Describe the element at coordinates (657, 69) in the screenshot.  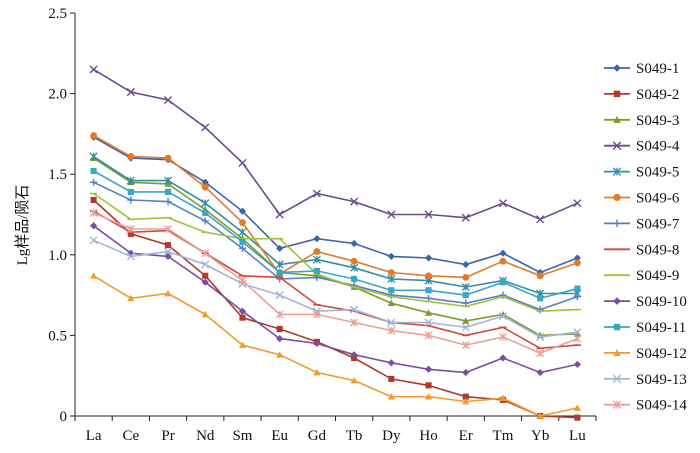
I see `legend-label: S049-1` at that location.